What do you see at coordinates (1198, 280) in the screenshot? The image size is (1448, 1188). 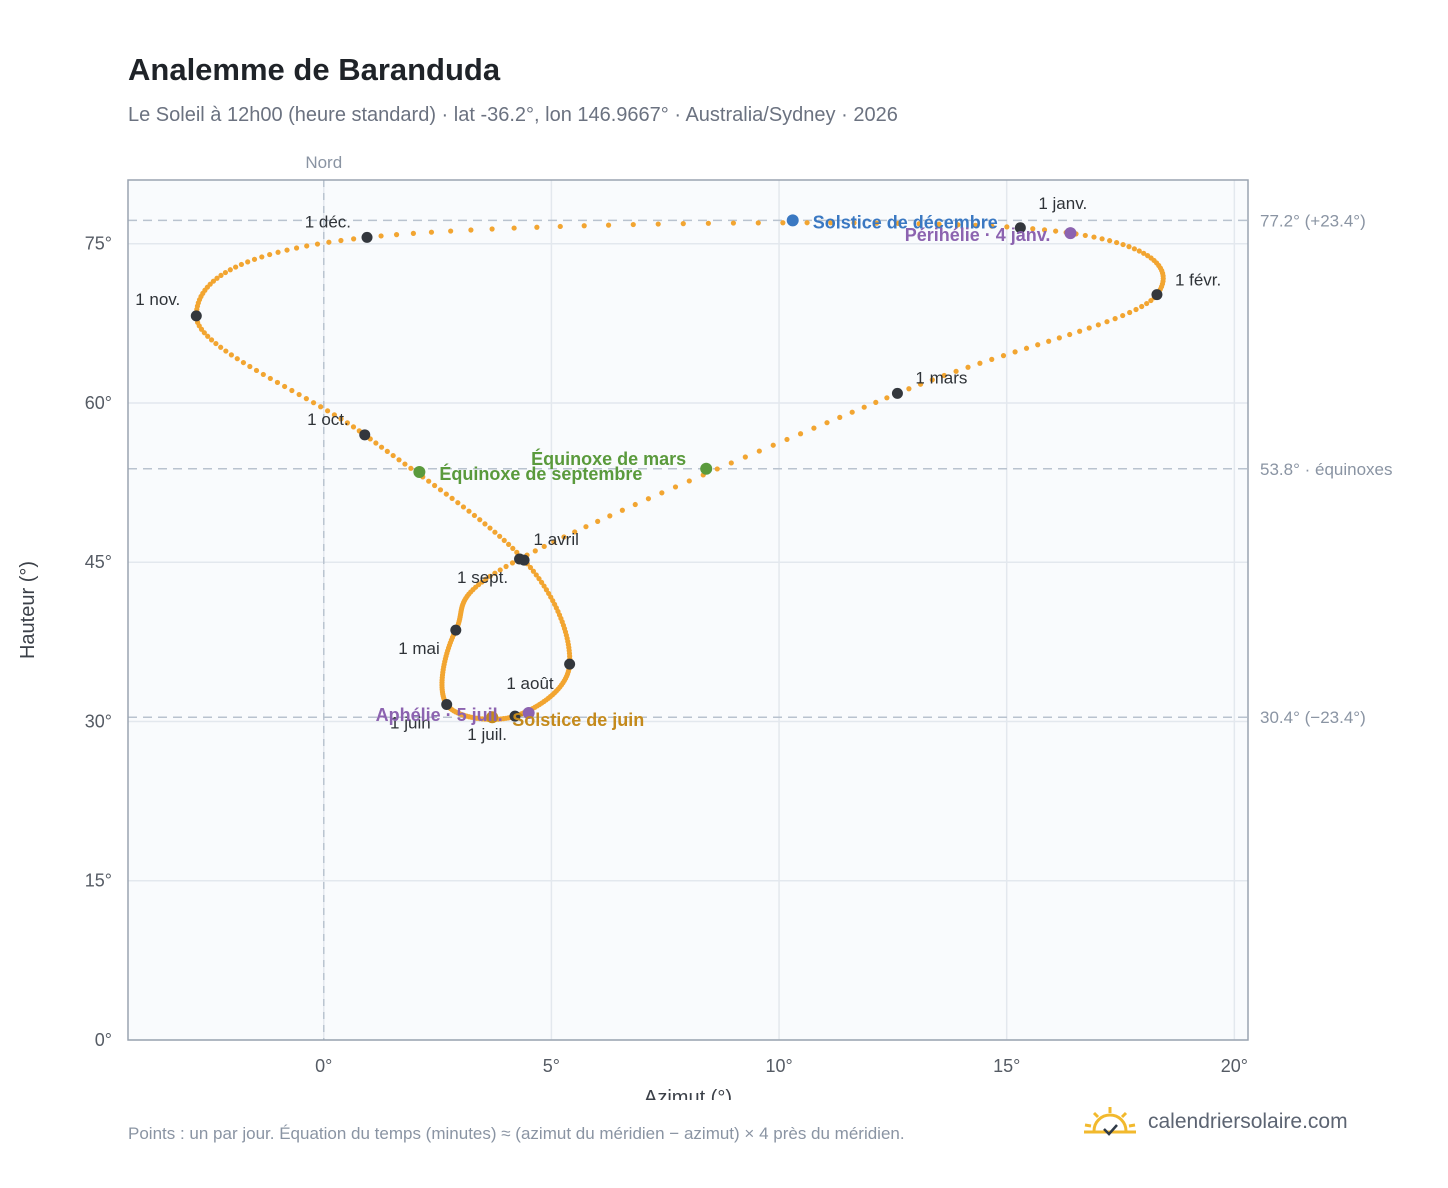 I see `month-label: 1 févr.` at bounding box center [1198, 280].